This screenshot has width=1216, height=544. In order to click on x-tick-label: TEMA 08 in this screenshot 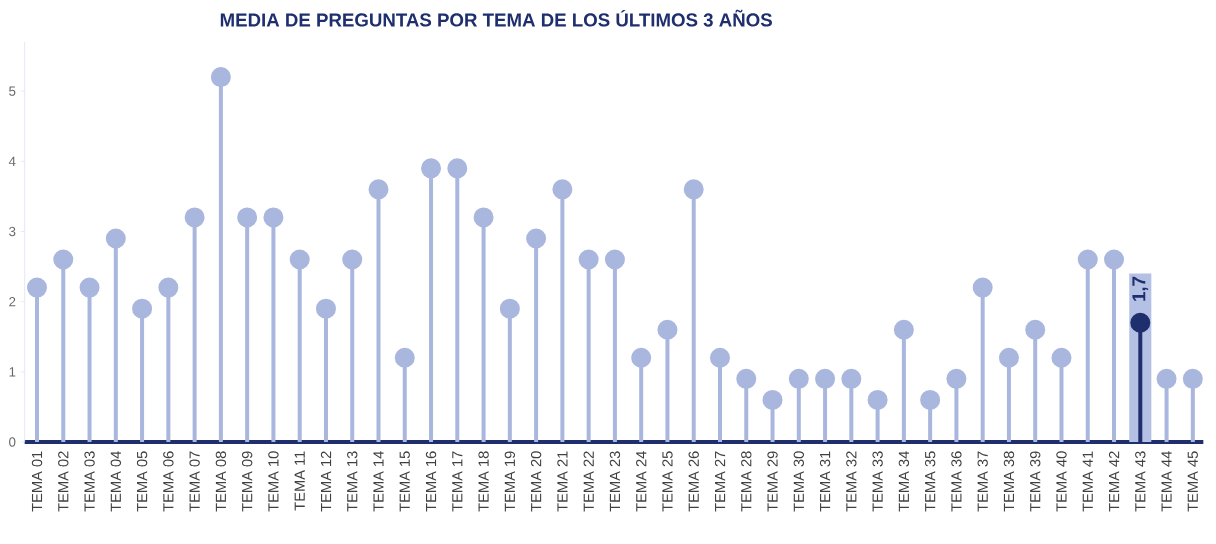, I will do `click(221, 481)`.